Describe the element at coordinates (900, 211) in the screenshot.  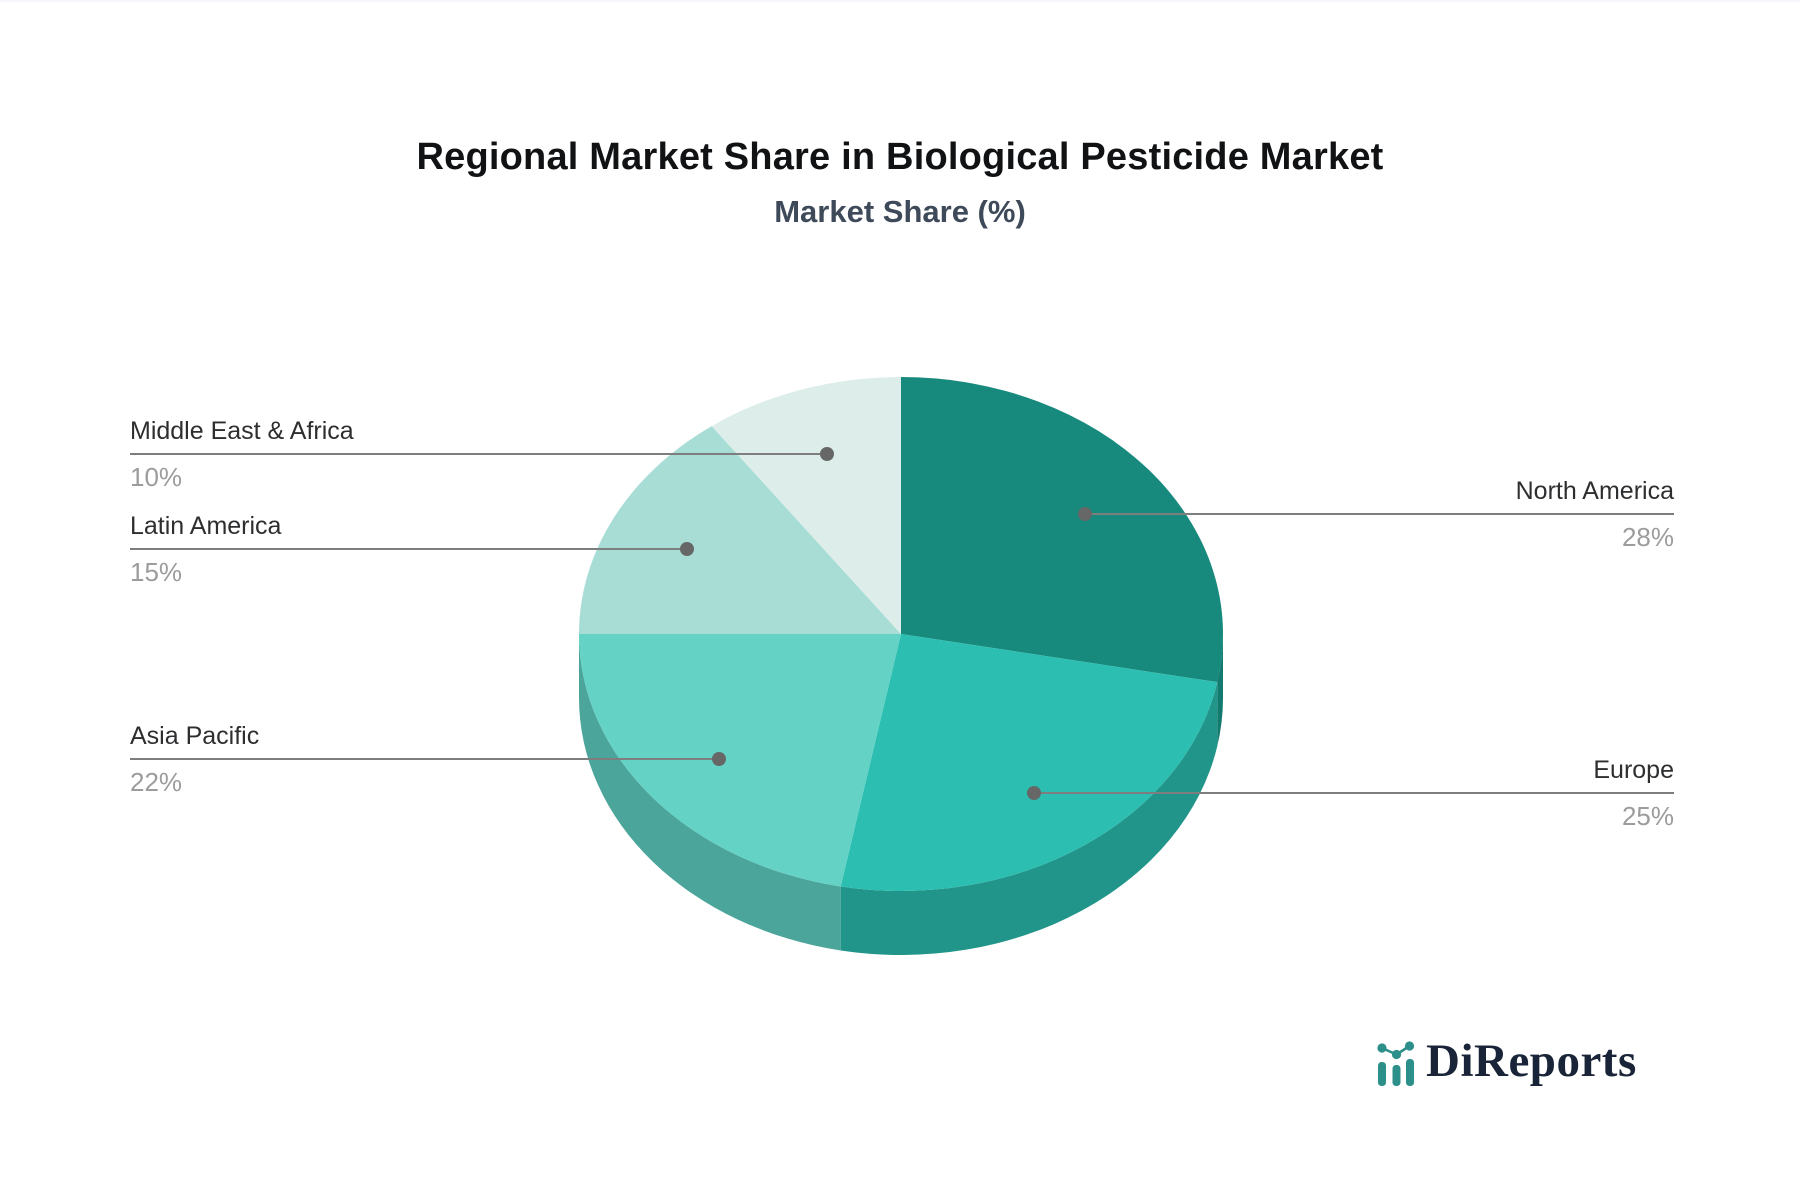
I see `chart-subtitle: Market Share (%)` at that location.